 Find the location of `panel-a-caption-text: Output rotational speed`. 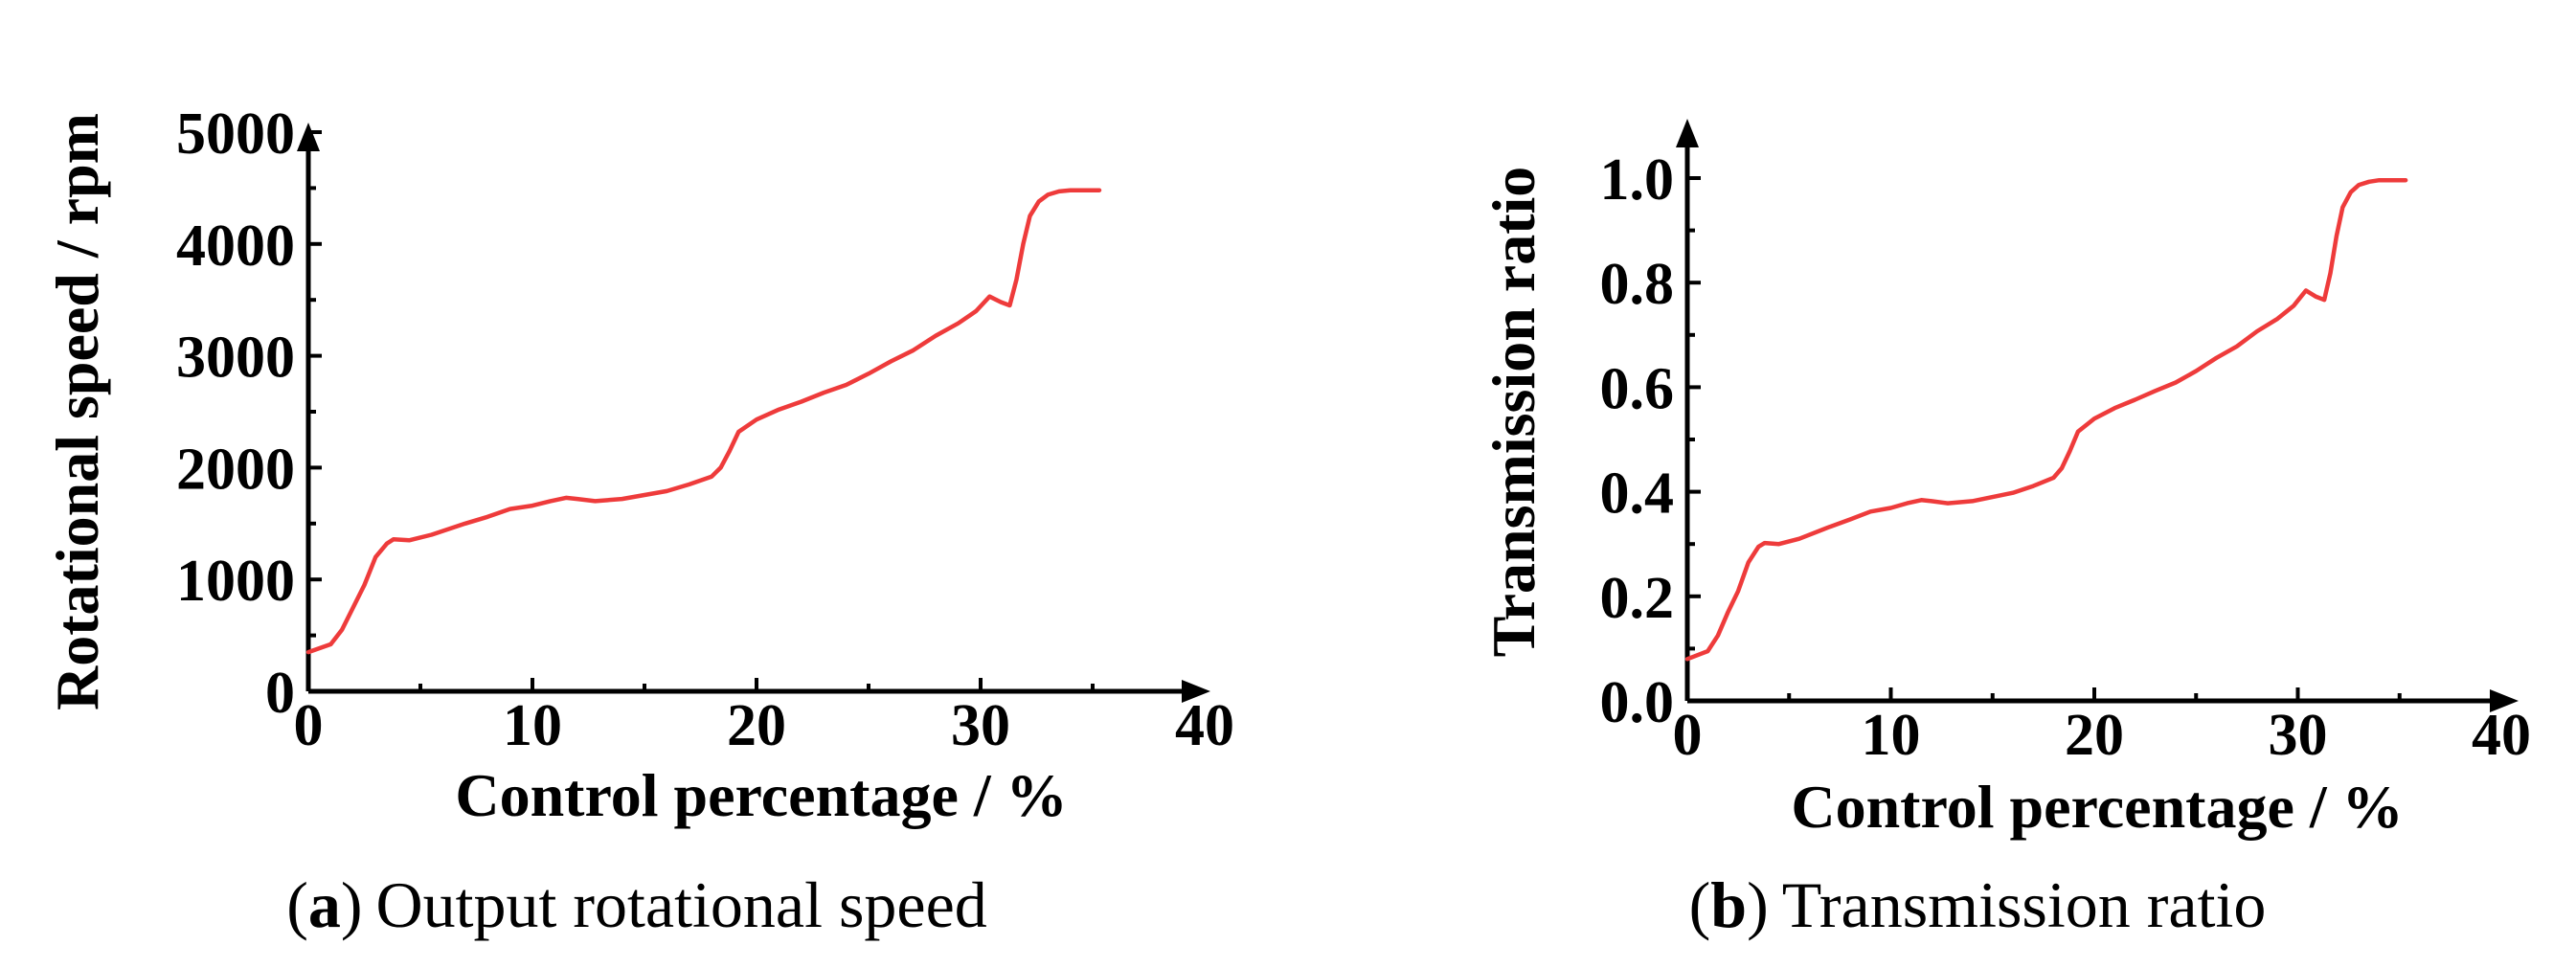

panel-a-caption-text: Output rotational speed is located at coordinates (681, 904).